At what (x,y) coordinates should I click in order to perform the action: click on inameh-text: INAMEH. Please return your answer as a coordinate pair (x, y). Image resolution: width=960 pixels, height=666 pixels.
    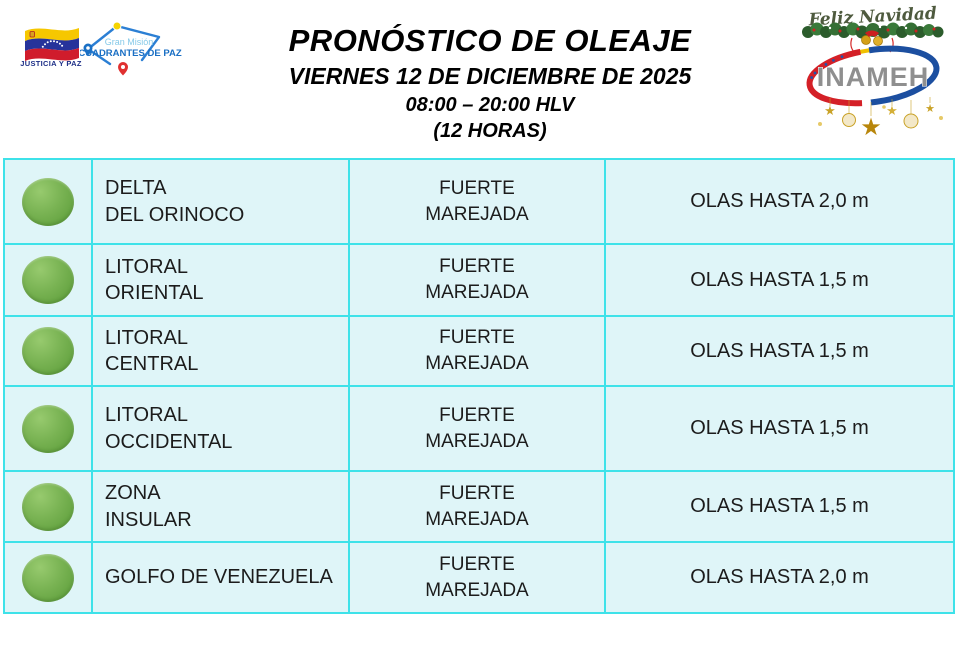
    Looking at the image, I should click on (873, 77).